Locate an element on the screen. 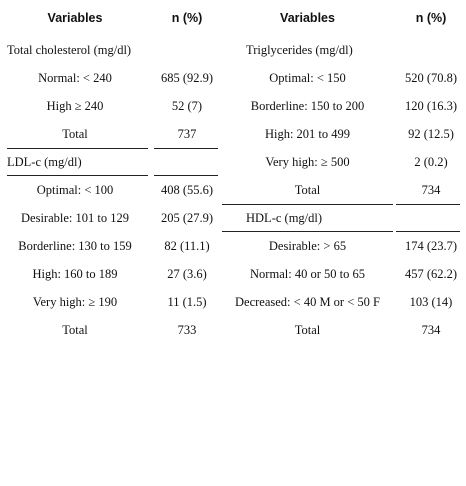 The width and height of the screenshot is (466, 486). row-label: Triglycerides (mg/dl) is located at coordinates (299, 50).